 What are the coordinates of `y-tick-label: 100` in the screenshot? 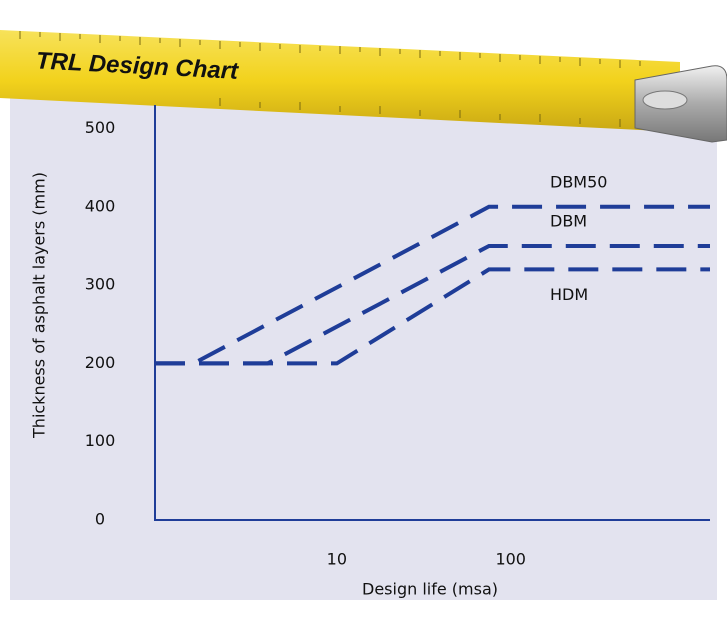 It's located at (100, 440).